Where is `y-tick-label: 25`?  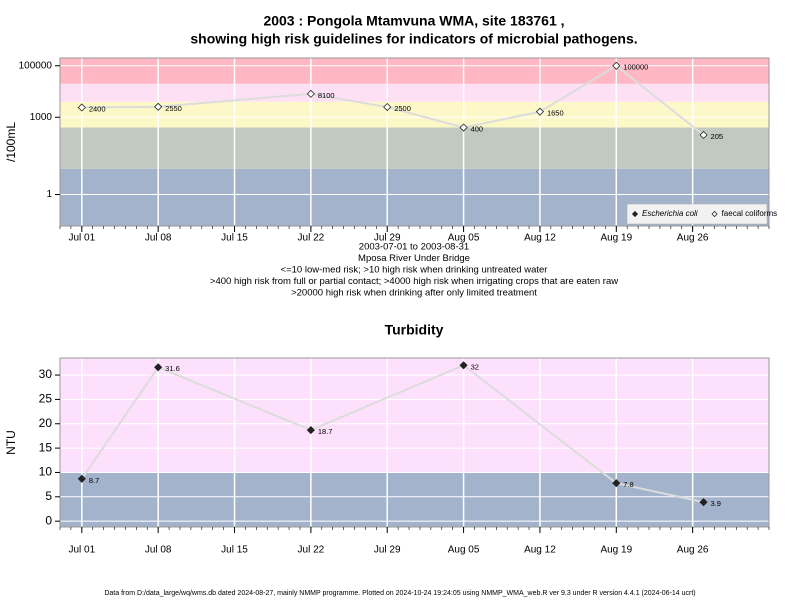
y-tick-label: 25 is located at coordinates (46, 399).